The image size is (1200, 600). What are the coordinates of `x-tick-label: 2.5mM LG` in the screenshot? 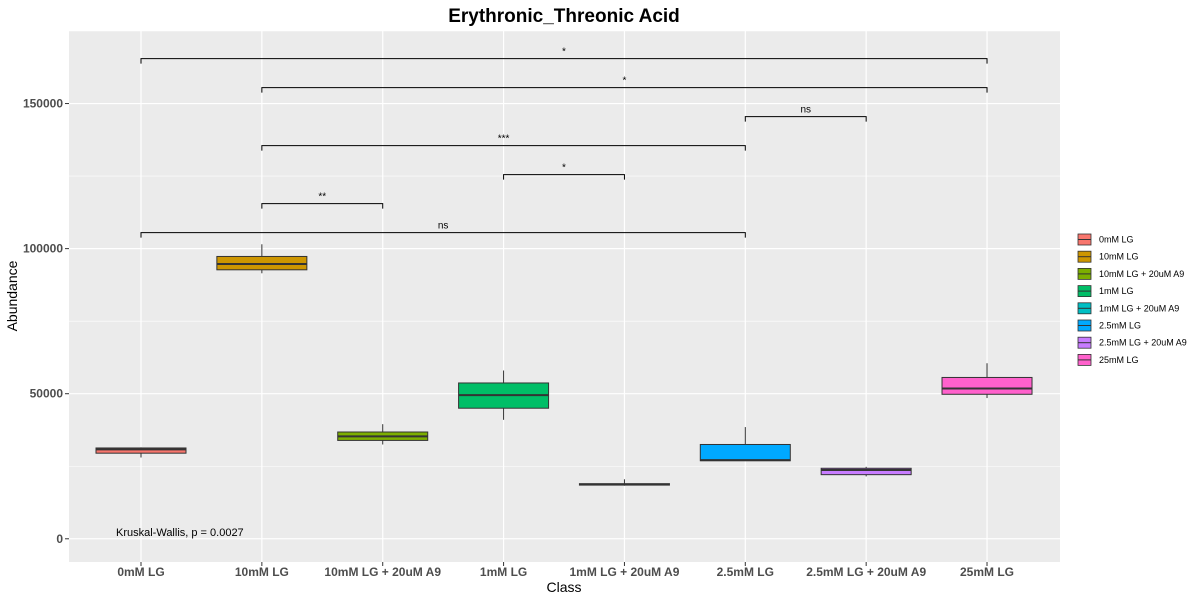 It's located at (745, 572).